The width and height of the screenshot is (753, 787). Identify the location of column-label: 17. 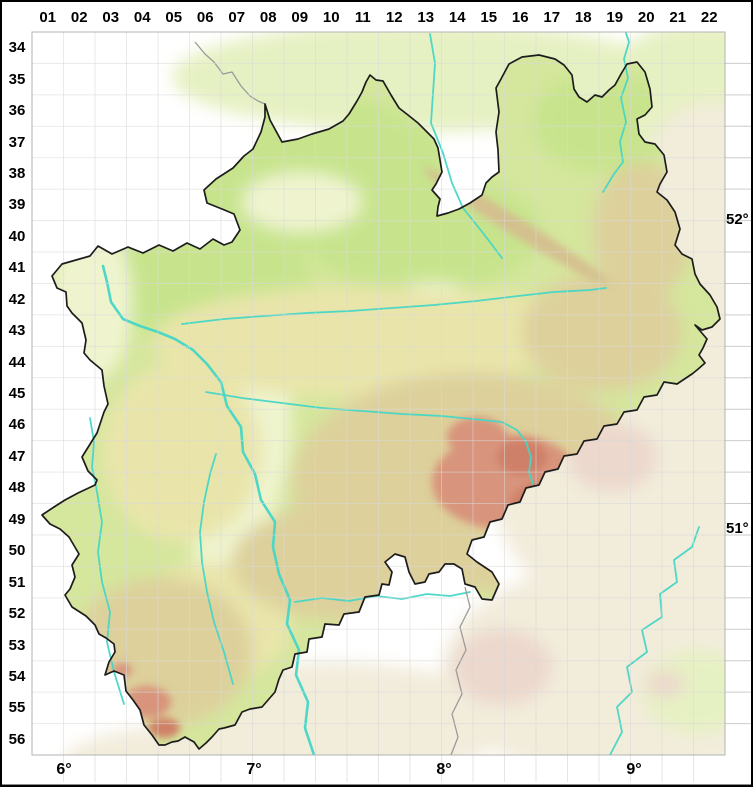
(552, 17).